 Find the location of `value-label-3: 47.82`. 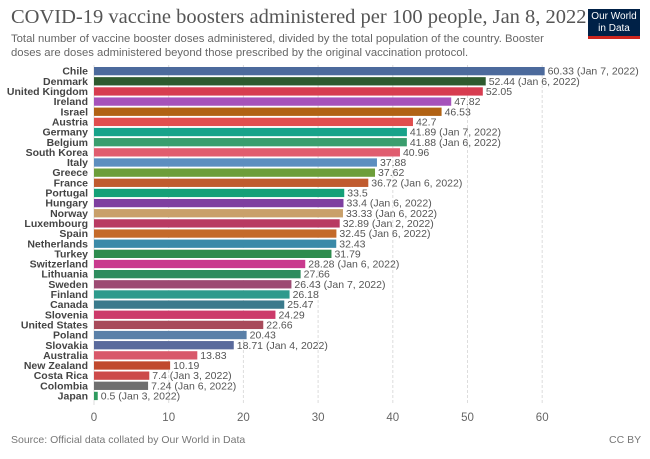

value-label-3: 47.82 is located at coordinates (467, 102).